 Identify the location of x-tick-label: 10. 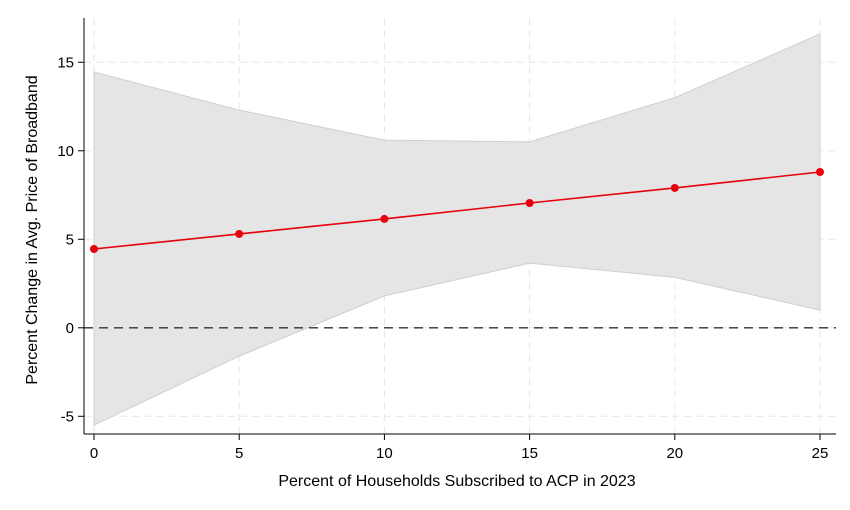
(384, 453).